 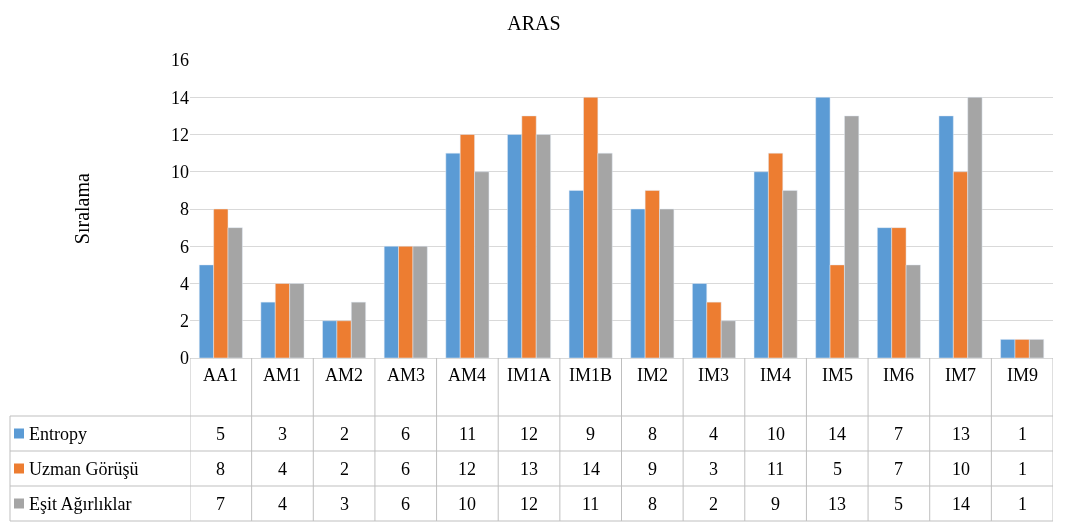 What do you see at coordinates (1022, 375) in the screenshot?
I see `x-tick-label: IM9` at bounding box center [1022, 375].